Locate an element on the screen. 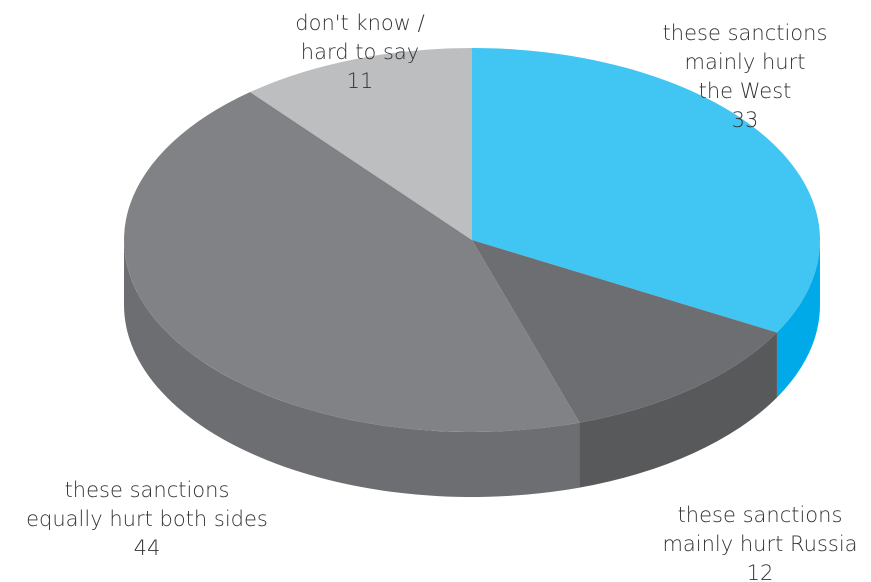  slice-label-1: these sanctions mainly hurt Russia 12 is located at coordinates (759, 542).